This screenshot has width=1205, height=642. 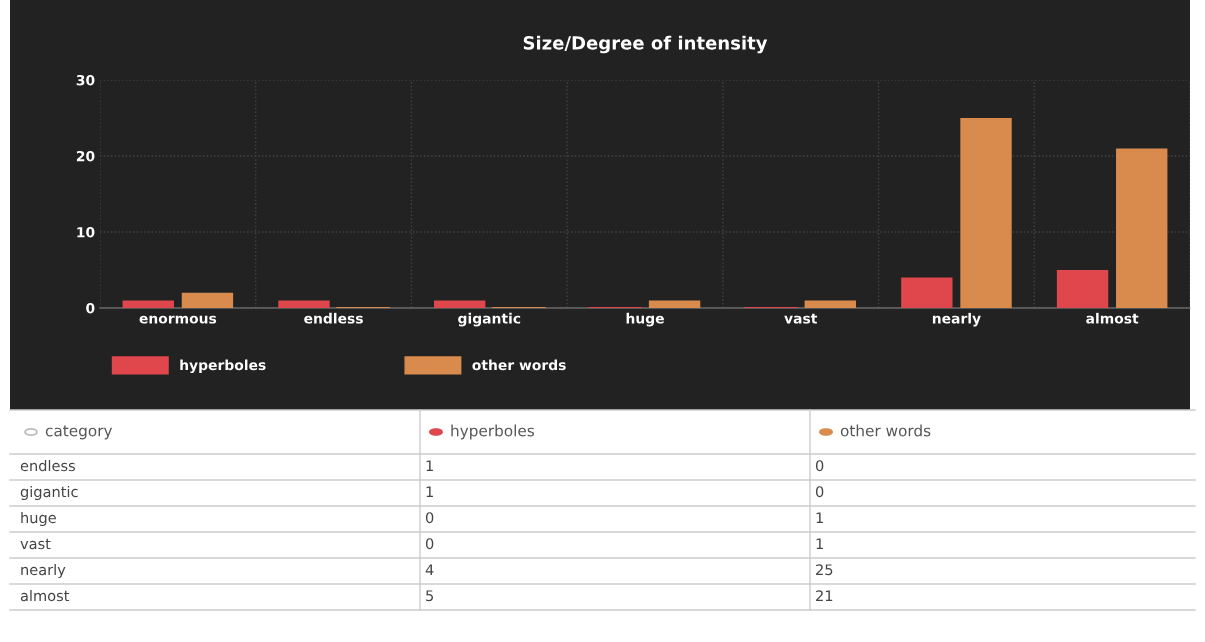 I want to click on legend-label: other words, so click(x=519, y=365).